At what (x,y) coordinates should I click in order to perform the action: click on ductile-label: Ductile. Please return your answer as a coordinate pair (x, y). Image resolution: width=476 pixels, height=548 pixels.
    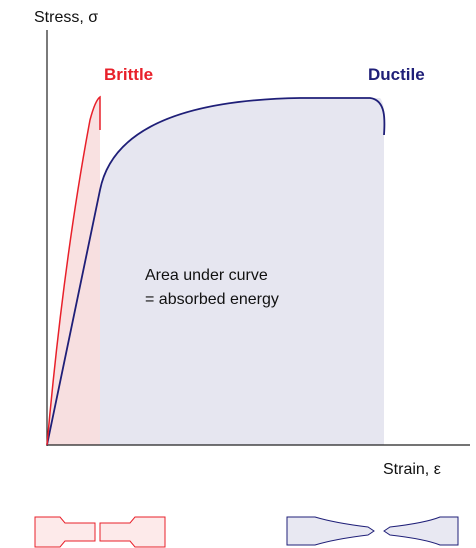
    Looking at the image, I should click on (396, 74).